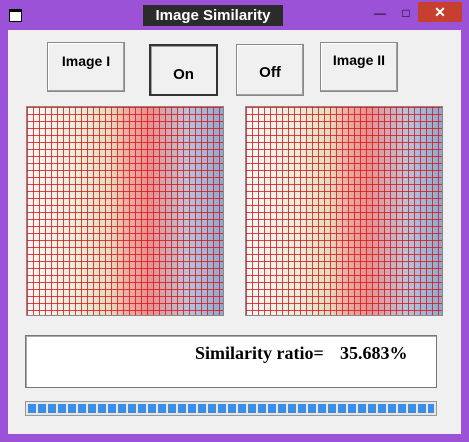 This screenshot has height=442, width=469. Describe the element at coordinates (374, 353) in the screenshot. I see `result-value: 35.683%` at that location.